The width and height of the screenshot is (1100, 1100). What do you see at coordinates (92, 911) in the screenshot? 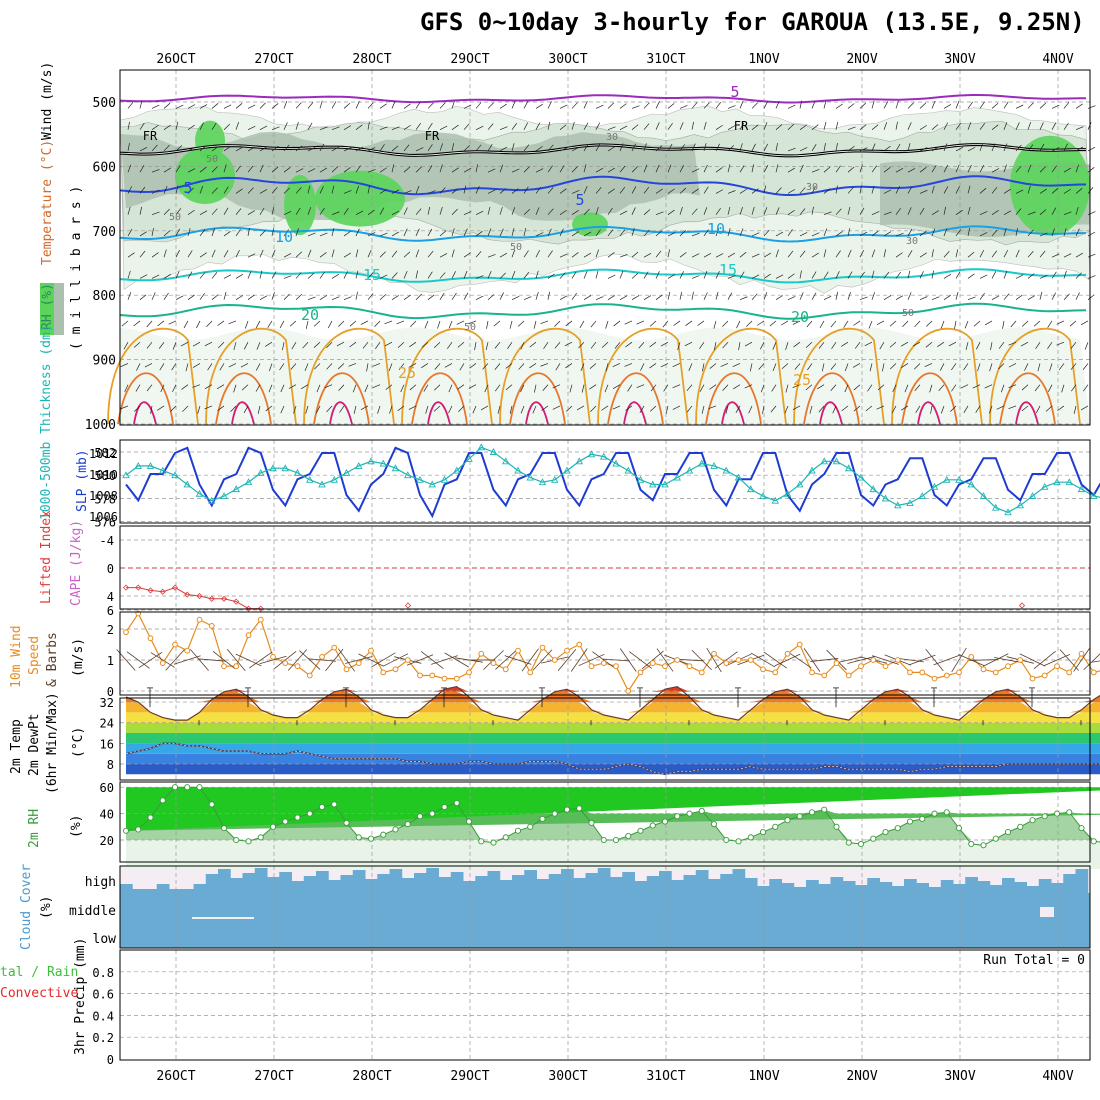
I see `cloud-row-label: middle` at bounding box center [92, 911].